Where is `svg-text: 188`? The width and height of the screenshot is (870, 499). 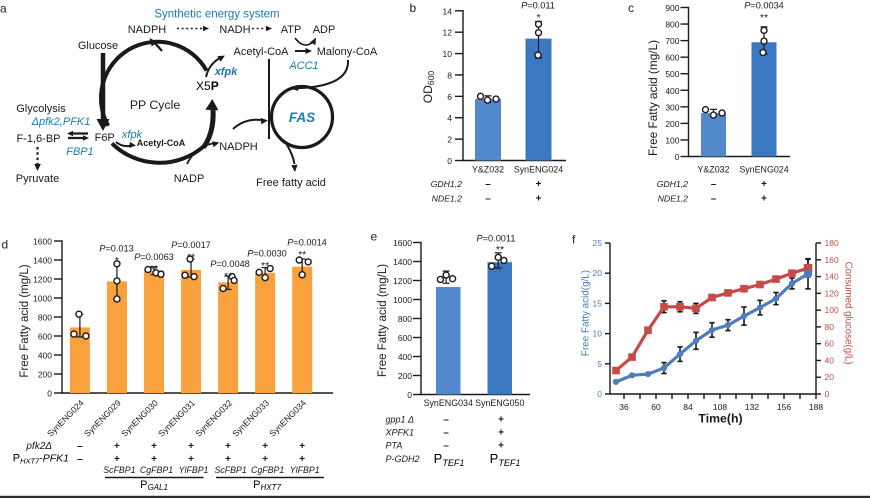
svg-text: 188 is located at coordinates (816, 407).